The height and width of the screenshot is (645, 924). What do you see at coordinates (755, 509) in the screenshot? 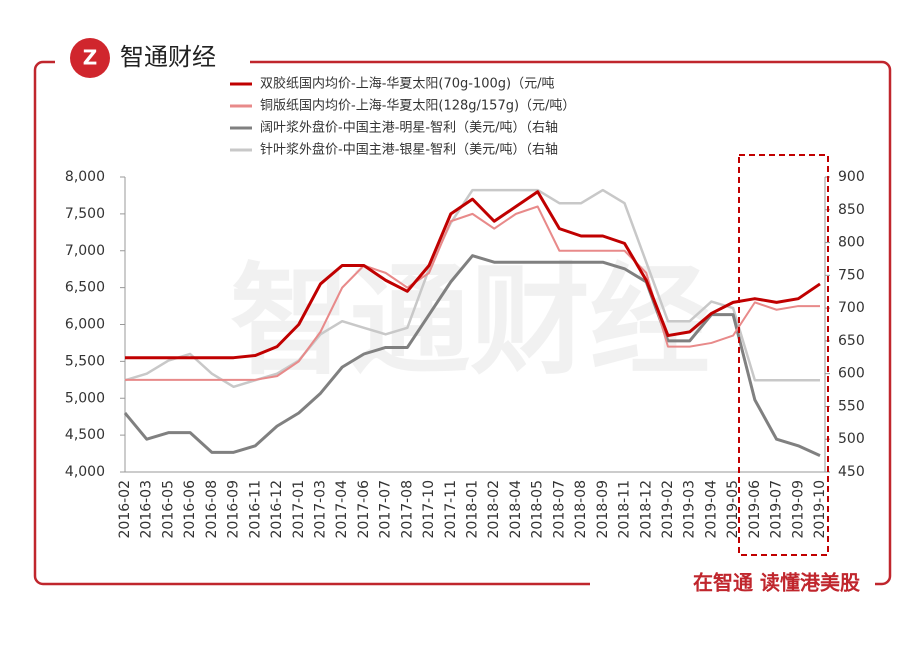
I see `x-tick-label: 2019-06` at bounding box center [755, 509].